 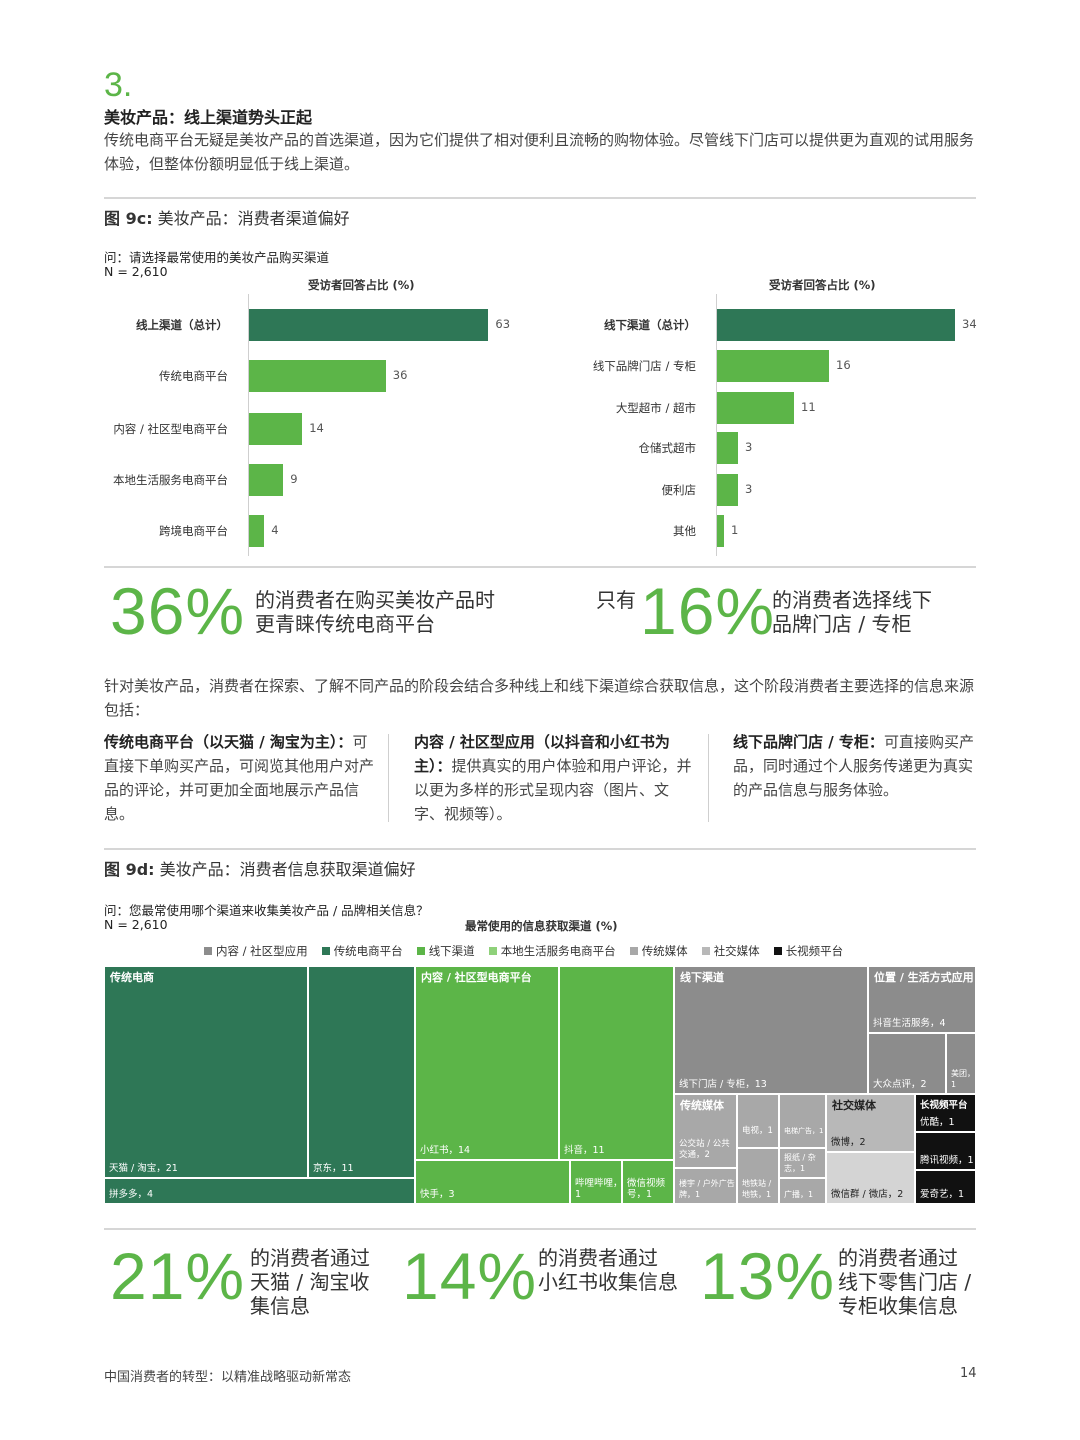 What do you see at coordinates (870, 1123) in the screenshot?
I see `treemap-cell-weibo: 社交媒体 微博，2` at bounding box center [870, 1123].